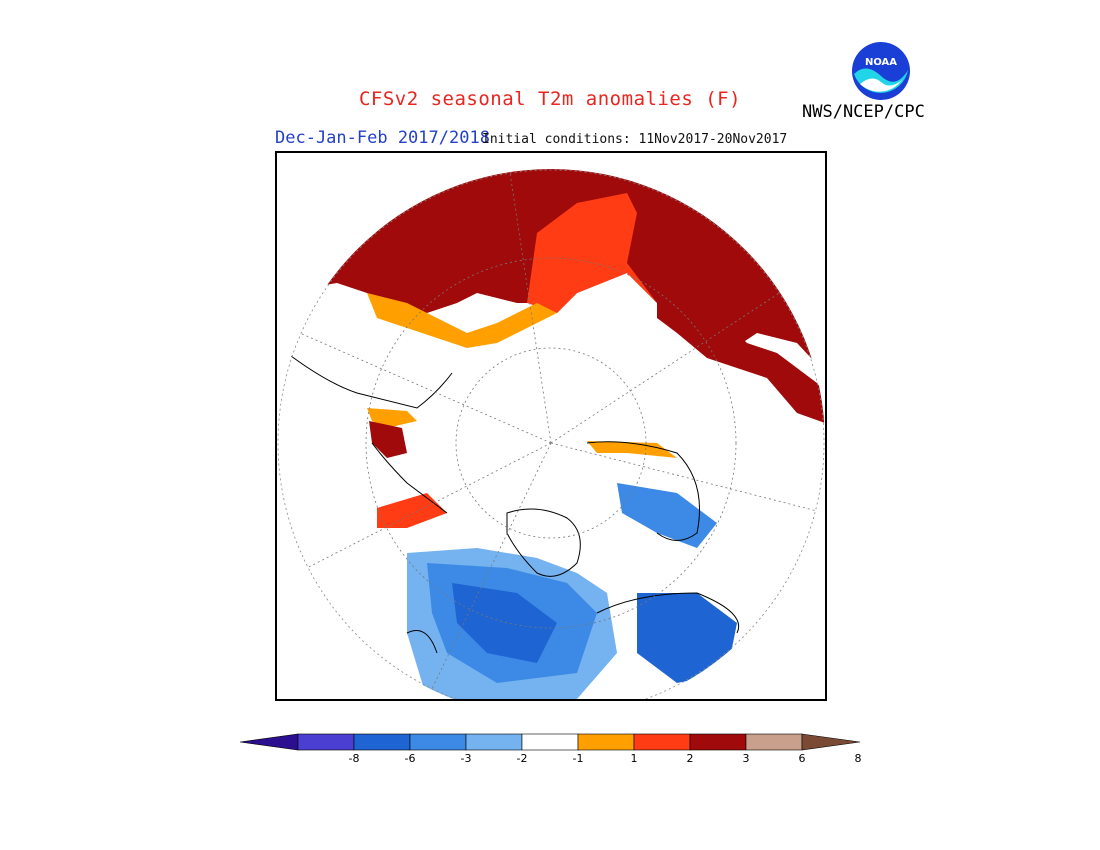  I want to click on colorbar, so click(550, 744).